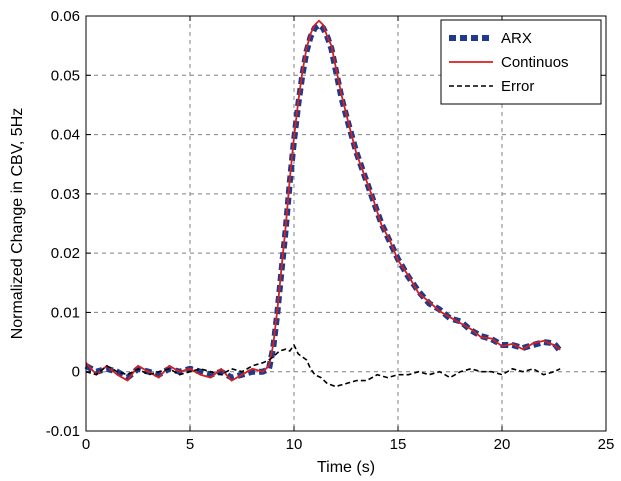  I want to click on y-tick-label: 0.05, so click(65, 75).